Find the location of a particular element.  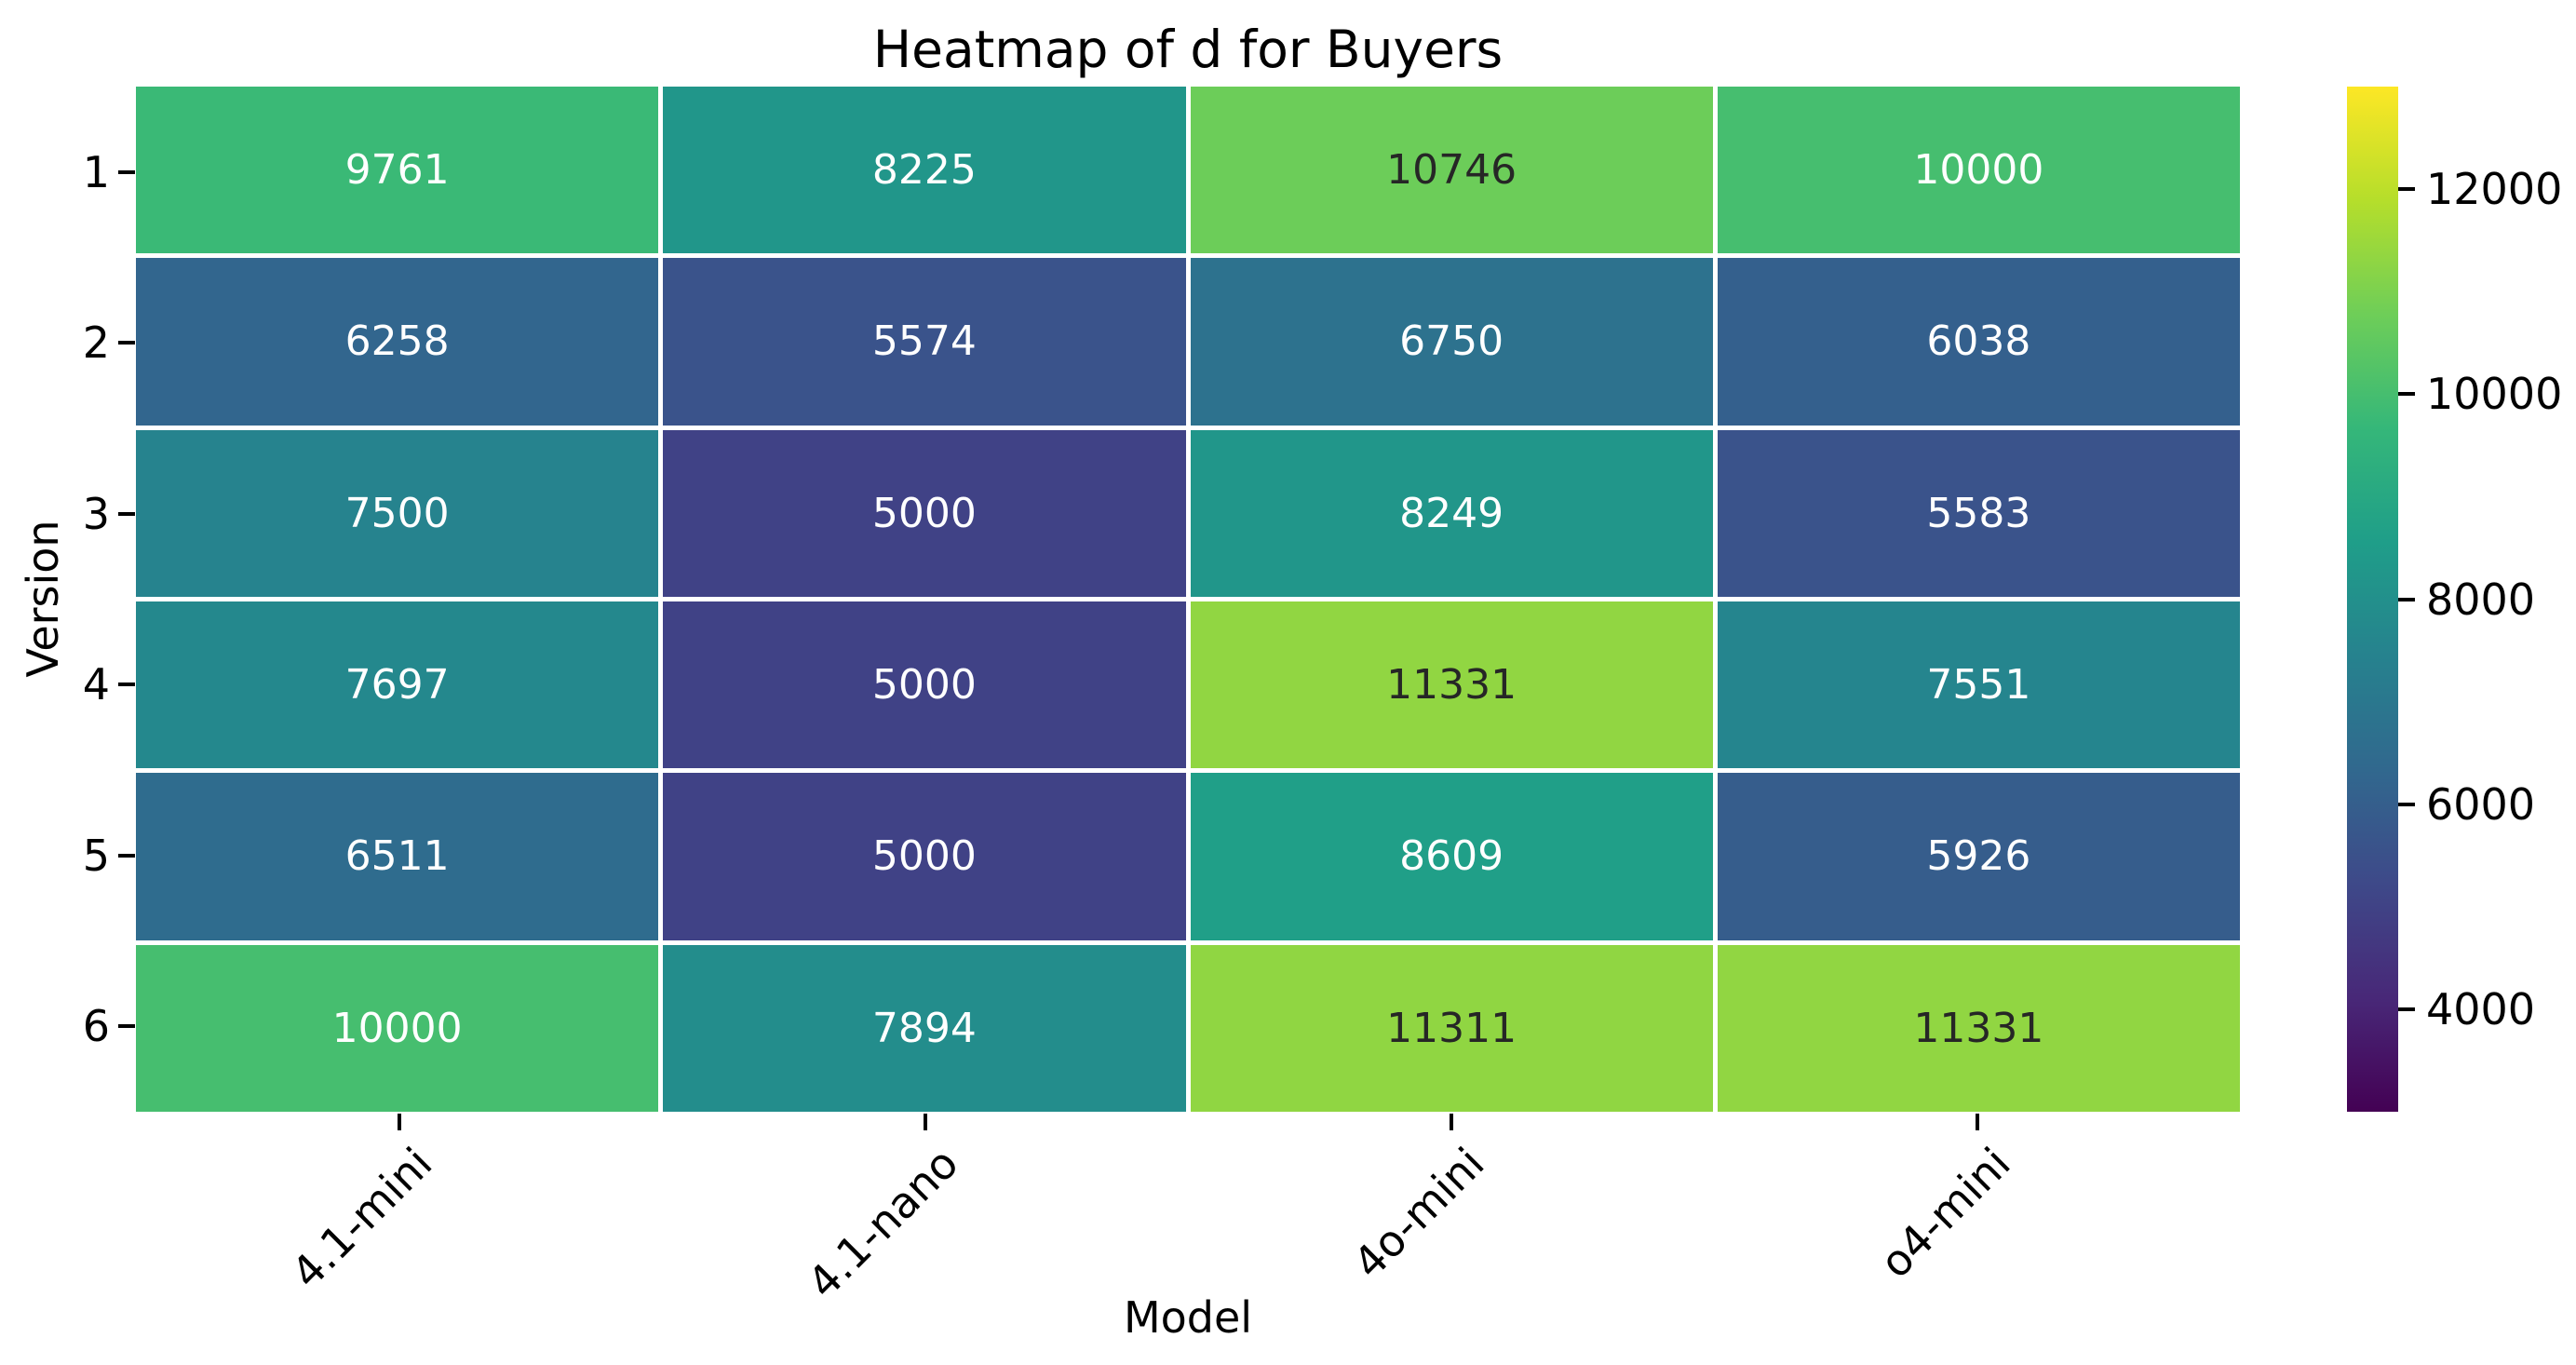

cell-value: 7551 is located at coordinates (1978, 685).